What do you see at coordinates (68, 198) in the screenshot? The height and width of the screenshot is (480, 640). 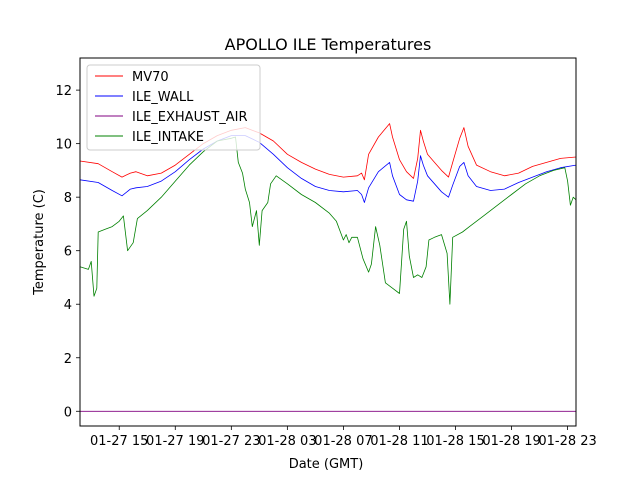 I see `y-tick-label: 8` at bounding box center [68, 198].